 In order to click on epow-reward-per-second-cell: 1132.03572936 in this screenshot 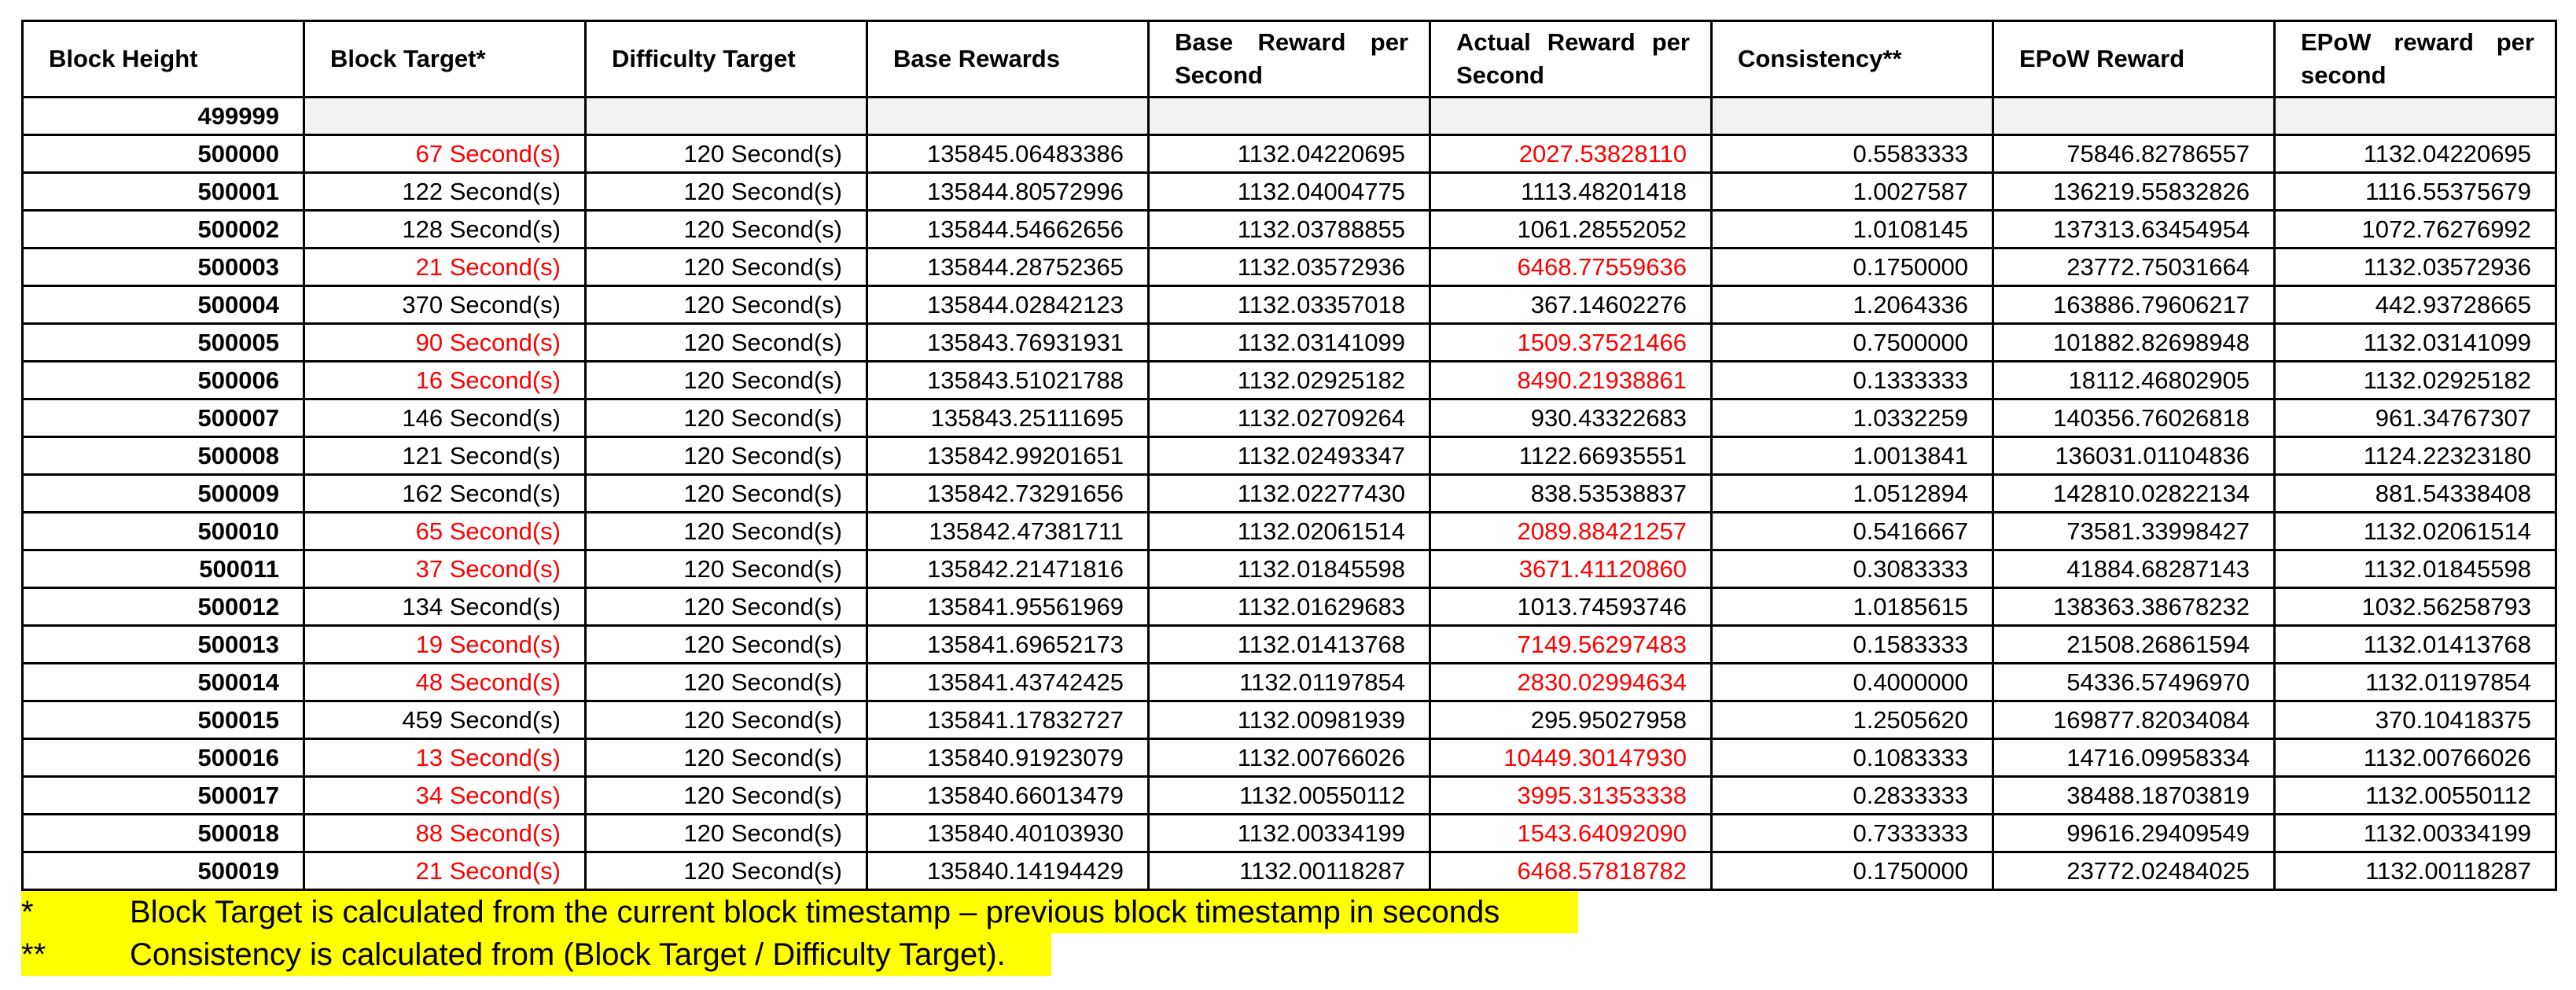, I will do `click(2415, 267)`.